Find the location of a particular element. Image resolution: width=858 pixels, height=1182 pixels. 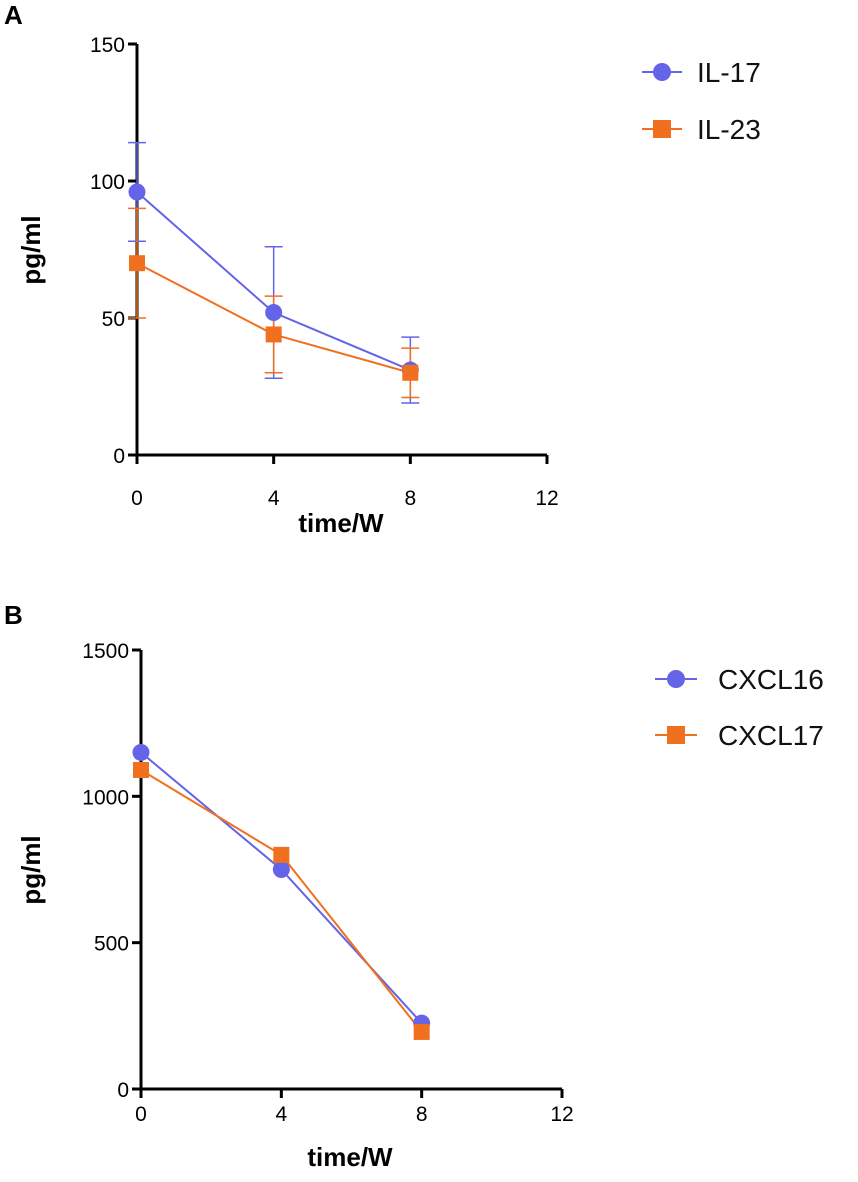

legend-entry-cxcl17: CXCL17 is located at coordinates (739, 735).